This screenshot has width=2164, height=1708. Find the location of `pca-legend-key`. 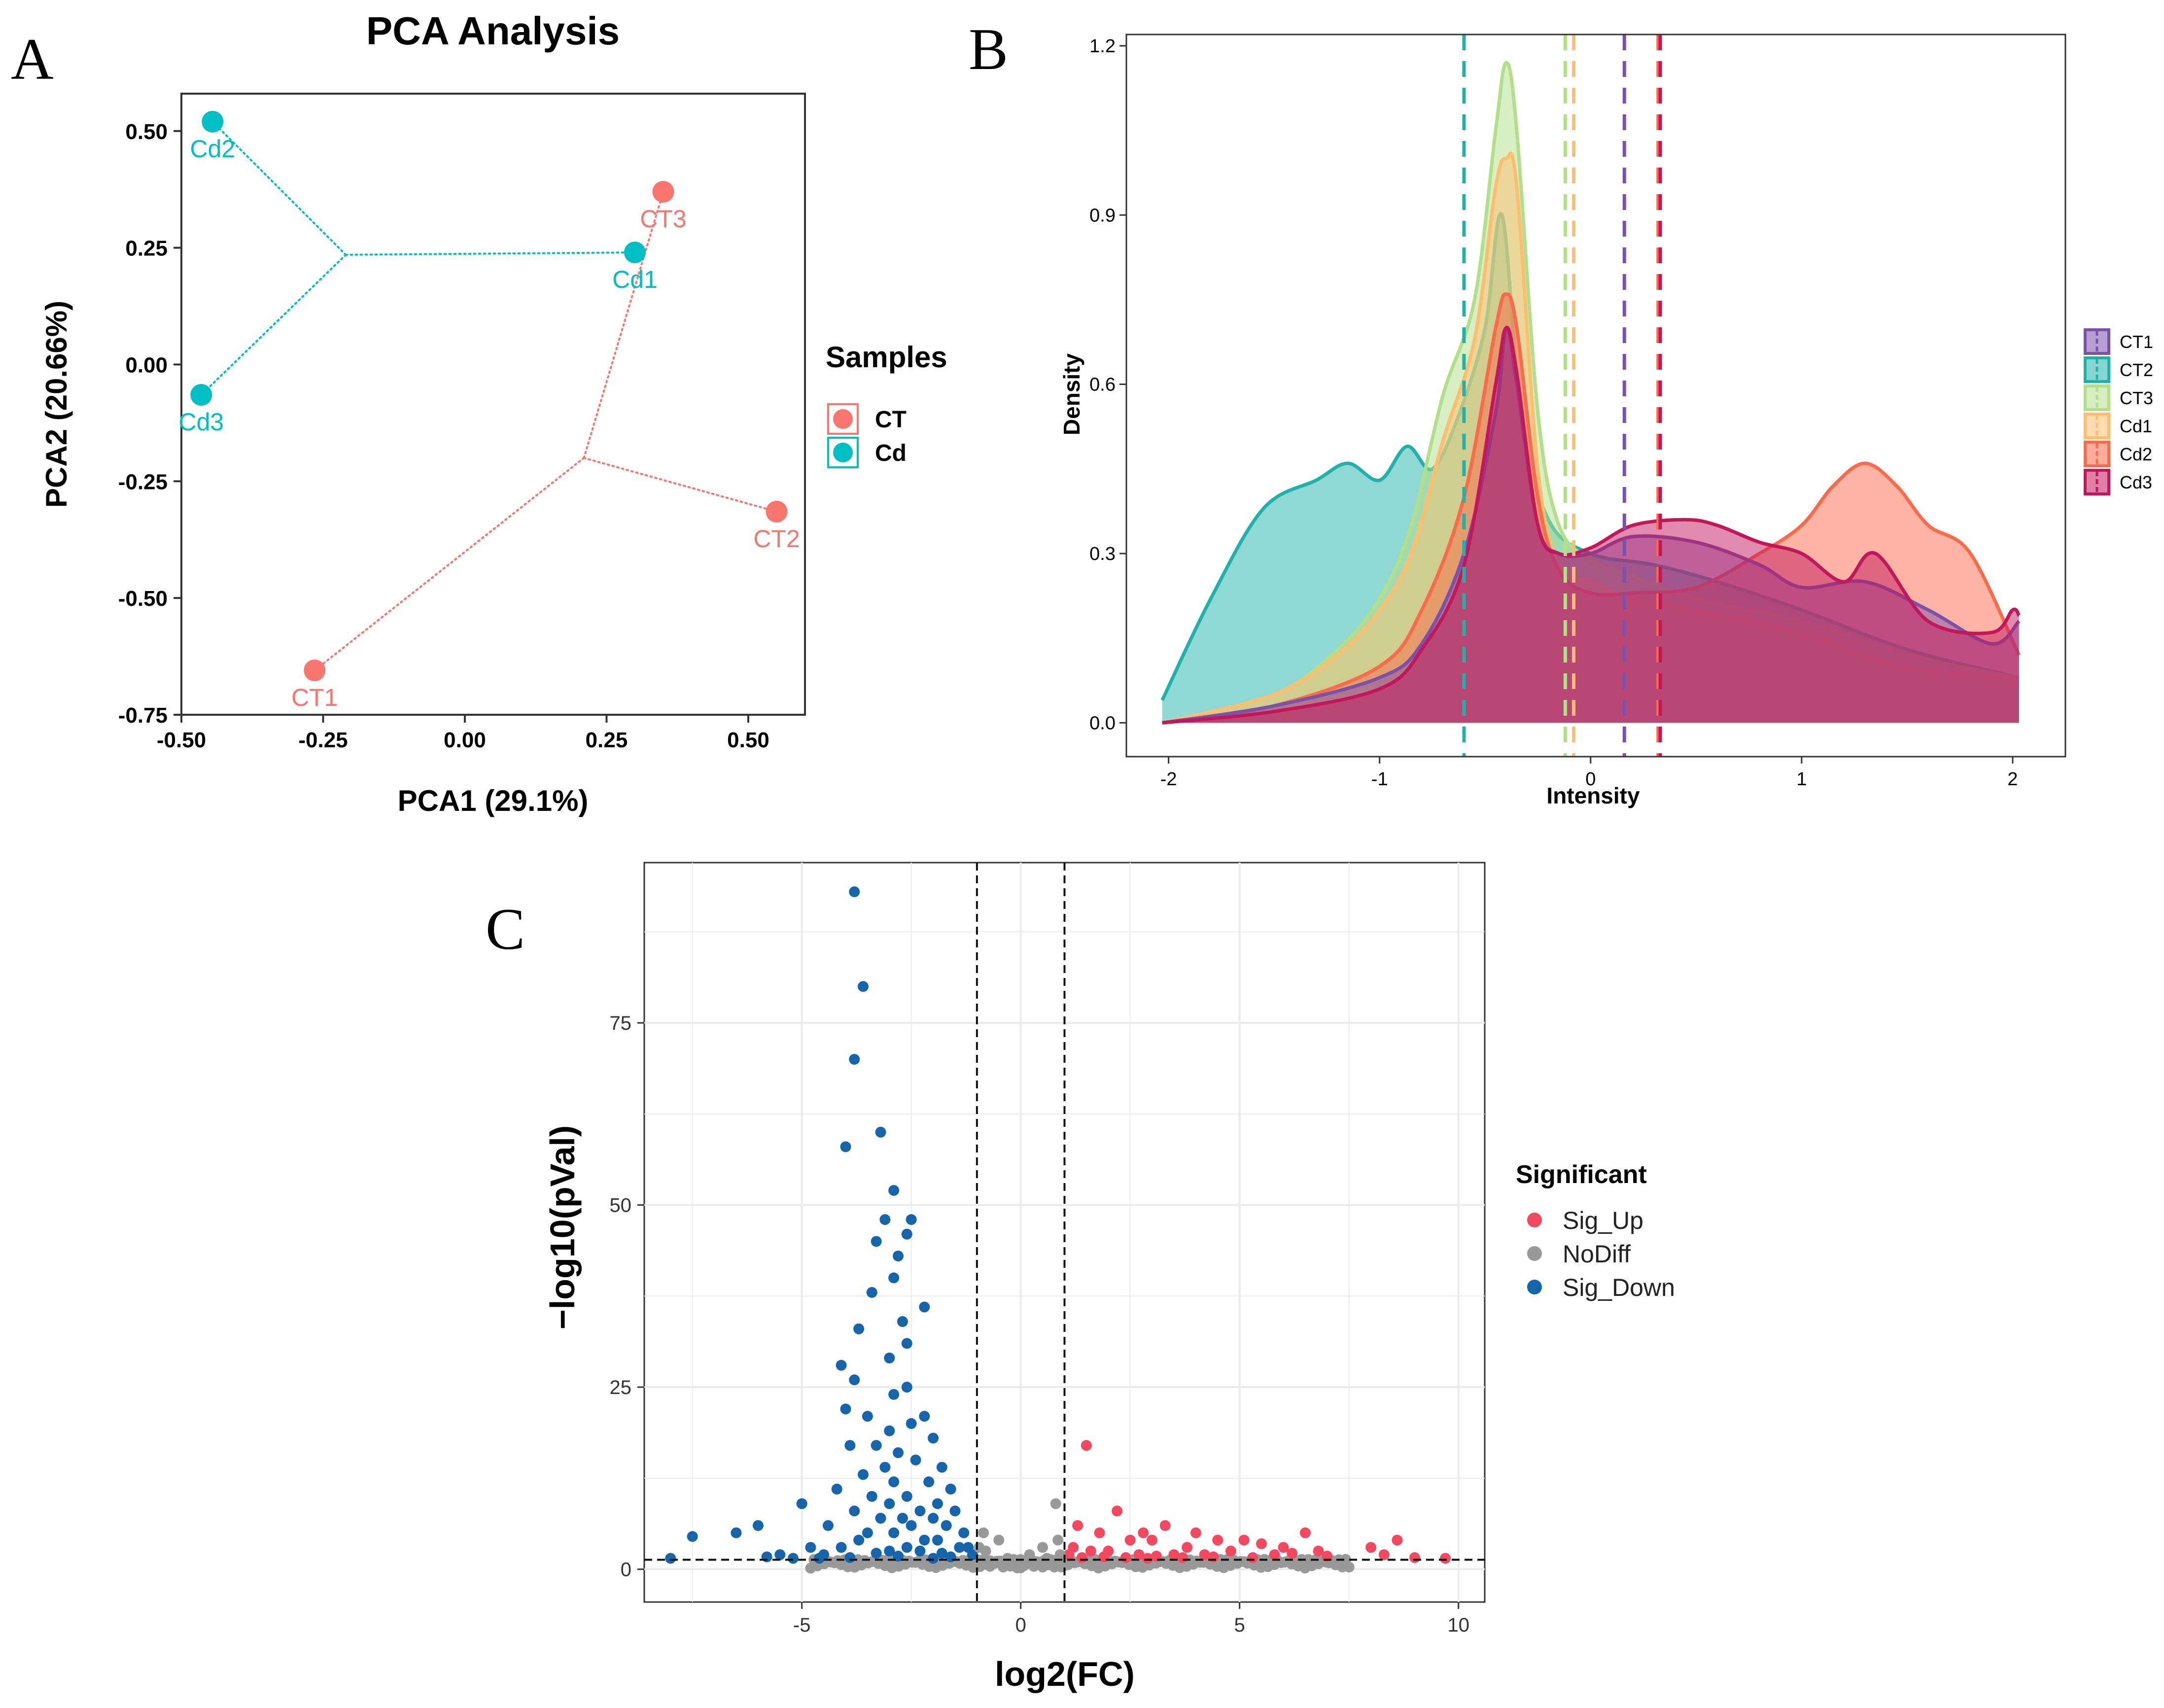

pca-legend-key is located at coordinates (843, 452).